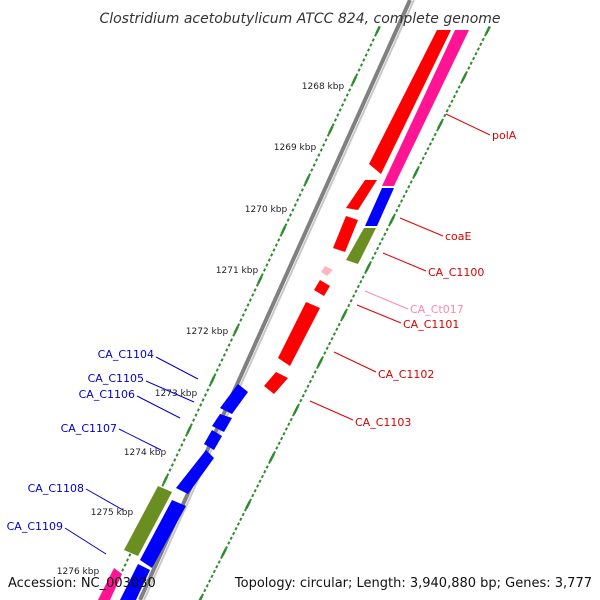 Image resolution: width=600 pixels, height=600 pixels. What do you see at coordinates (437, 309) in the screenshot?
I see `gene-label-ca_ct017: CA_Ct017` at bounding box center [437, 309].